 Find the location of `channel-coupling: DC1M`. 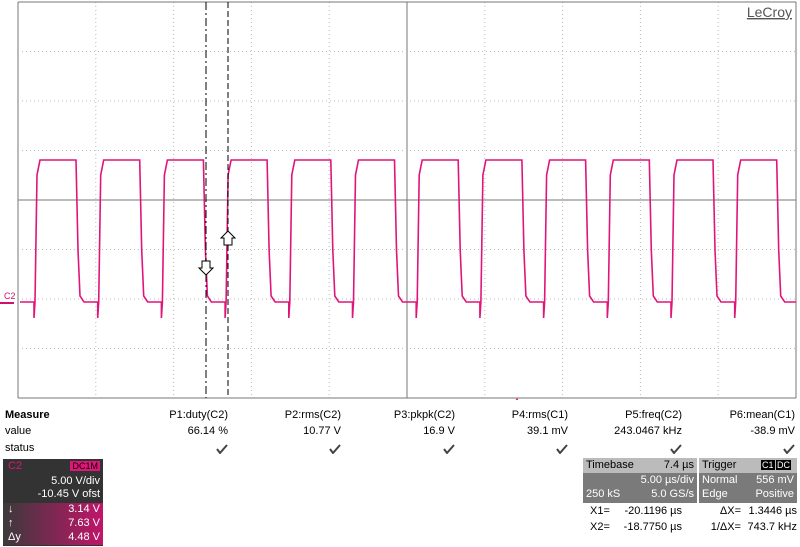

channel-coupling: DC1M is located at coordinates (85, 466).